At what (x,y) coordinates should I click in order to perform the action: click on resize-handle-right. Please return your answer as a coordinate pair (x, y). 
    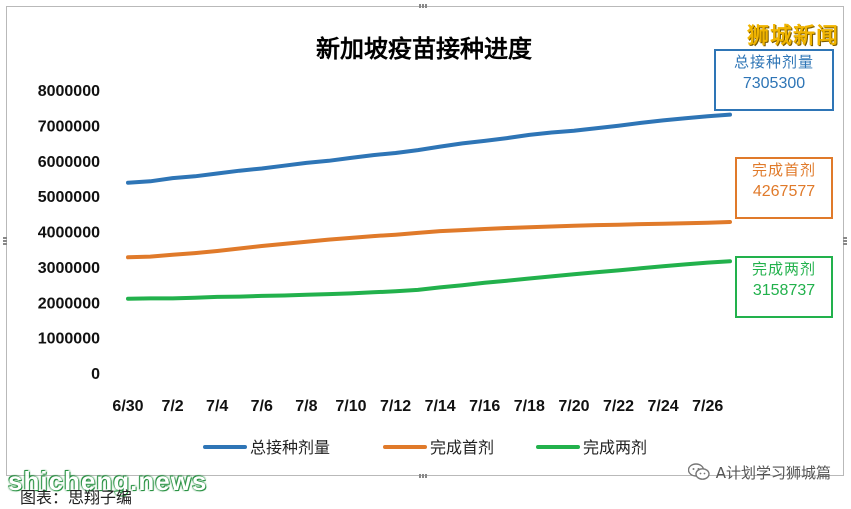
    Looking at the image, I should click on (845, 241).